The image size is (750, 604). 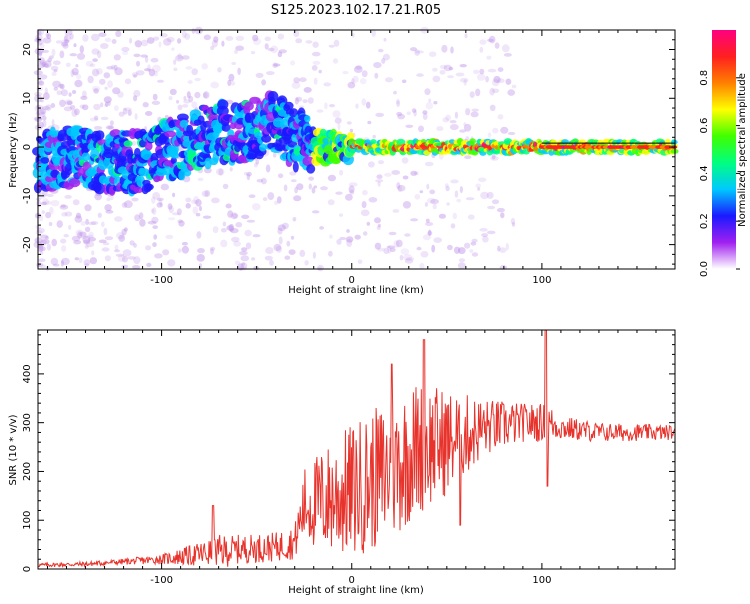 What do you see at coordinates (27, 147) in the screenshot?
I see `y-tick-label: 0` at bounding box center [27, 147].